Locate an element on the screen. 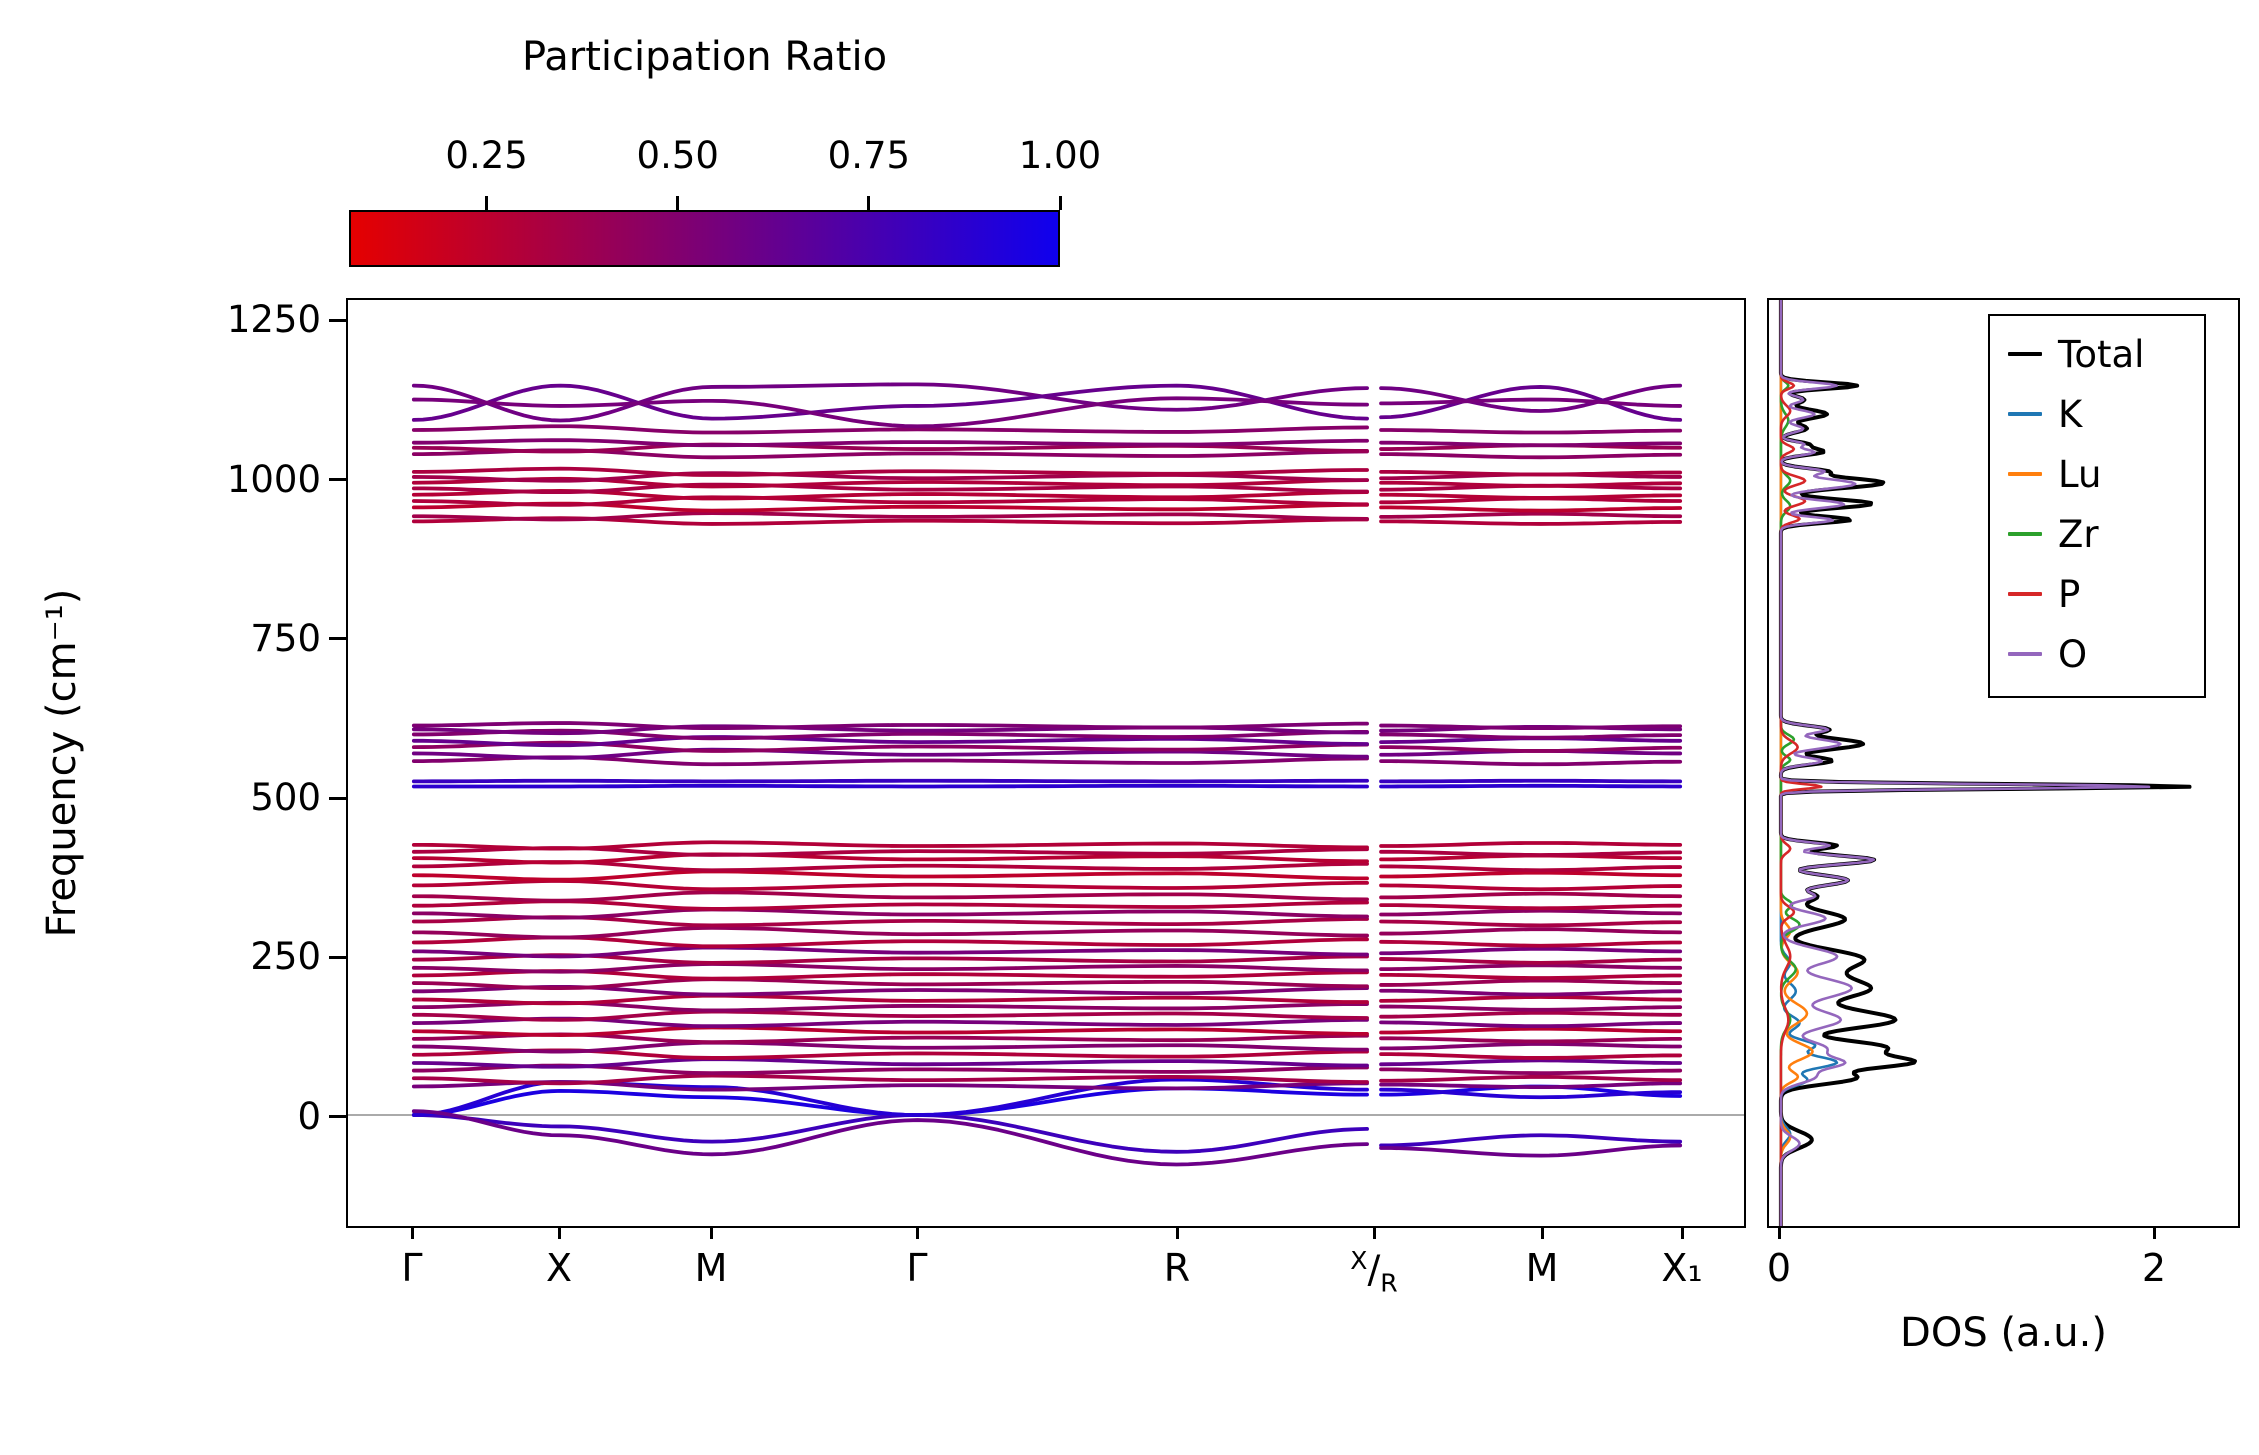  dos-panel is located at coordinates (2003, 763).